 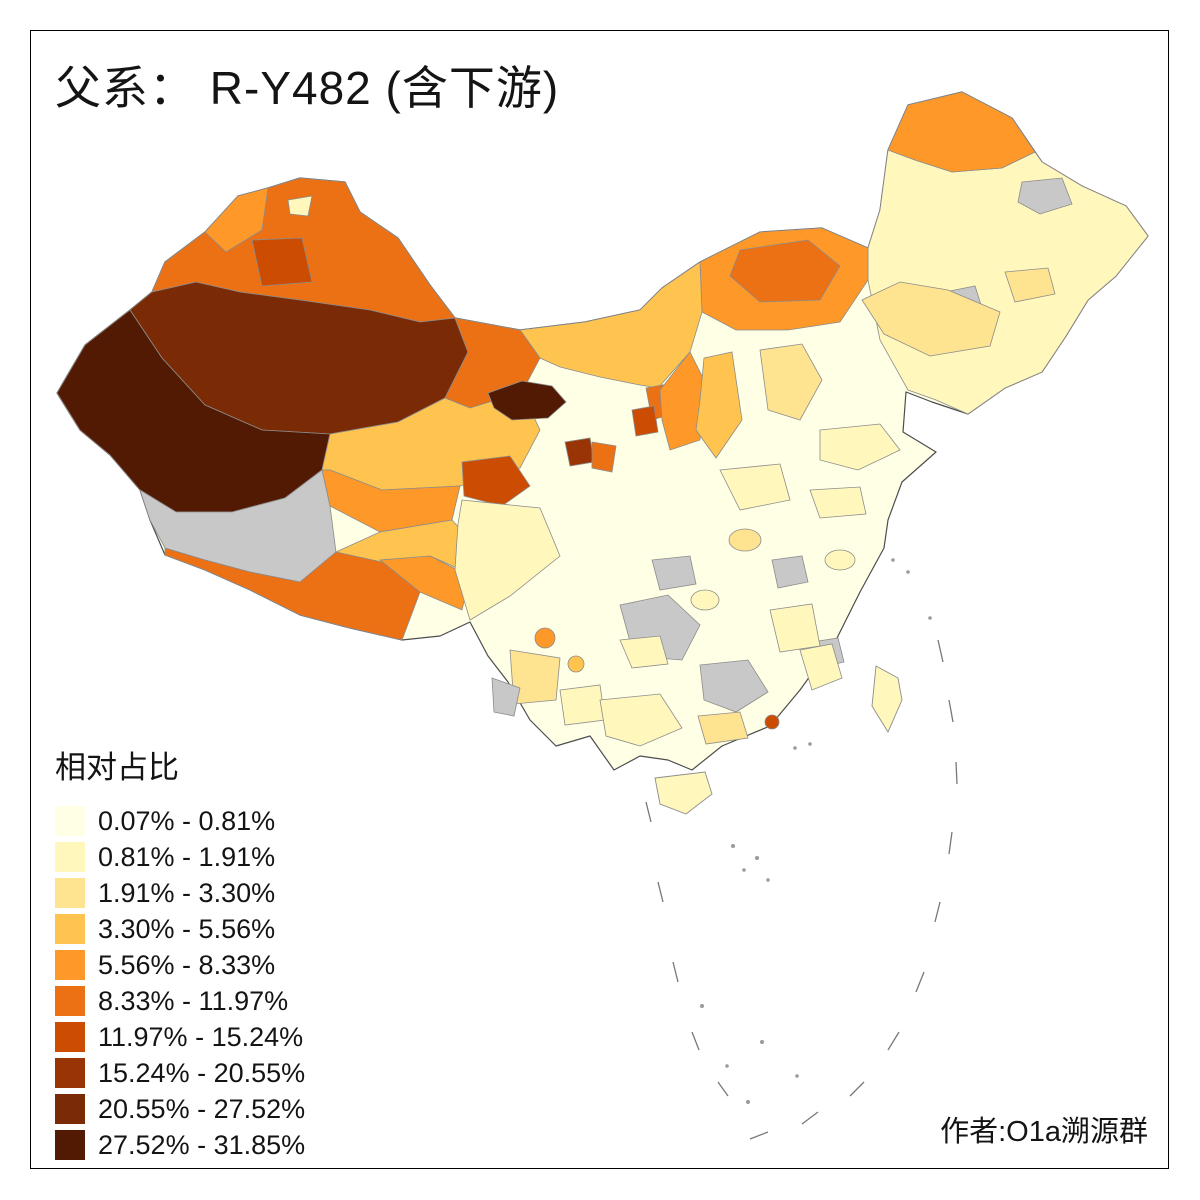 I want to click on legend-label: 27.52% - 31.85%, so click(x=202, y=1144).